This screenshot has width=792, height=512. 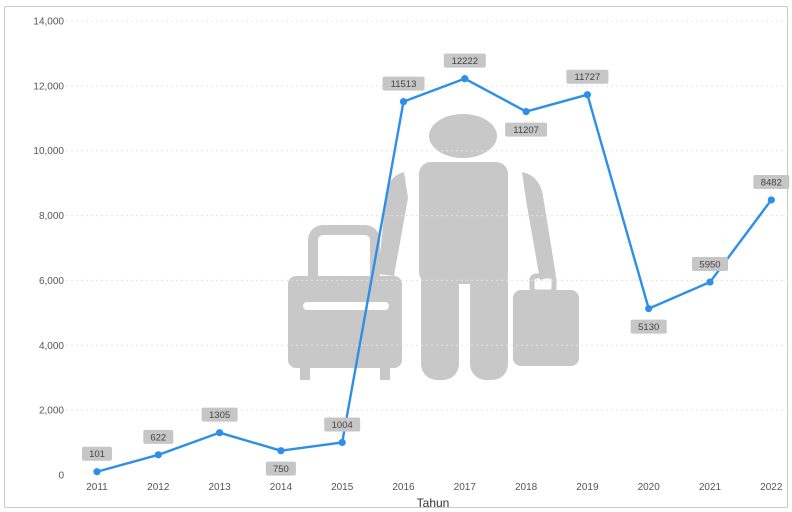 I want to click on data-label-text: 11513, so click(x=404, y=84).